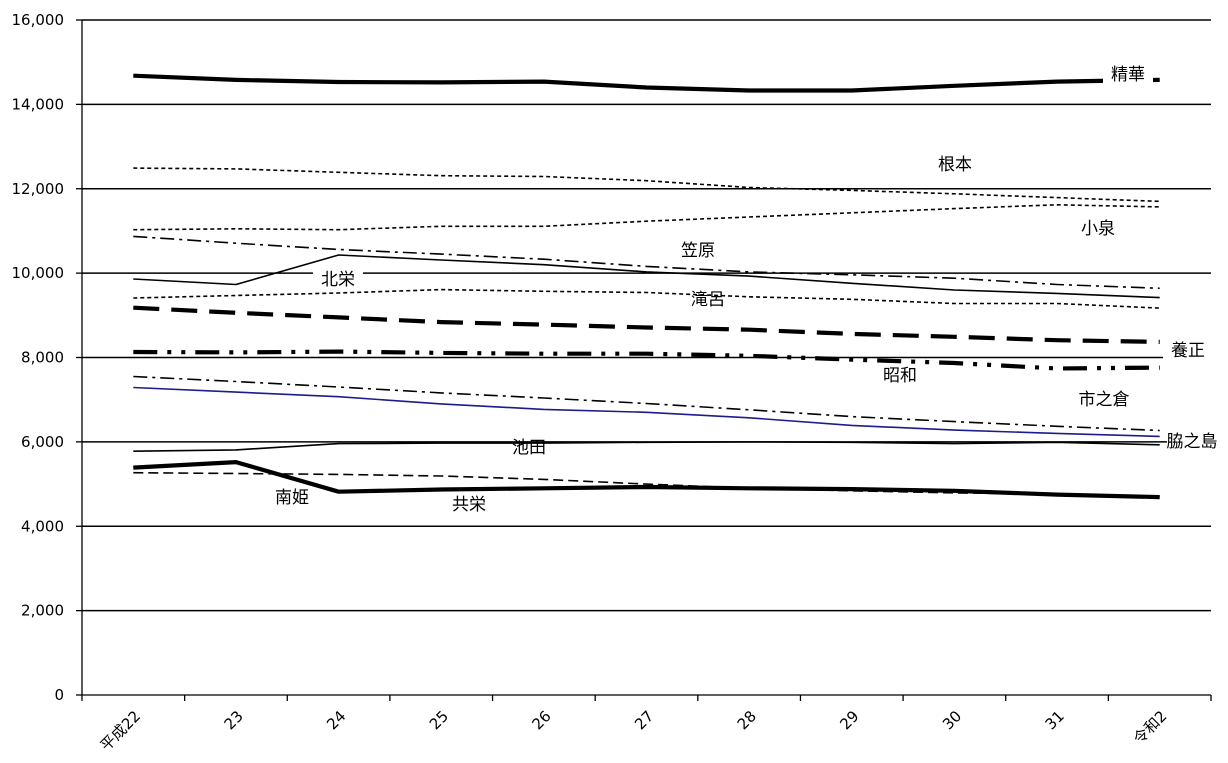 The height and width of the screenshot is (763, 1228). I want to click on series-label: 共栄, so click(469, 505).